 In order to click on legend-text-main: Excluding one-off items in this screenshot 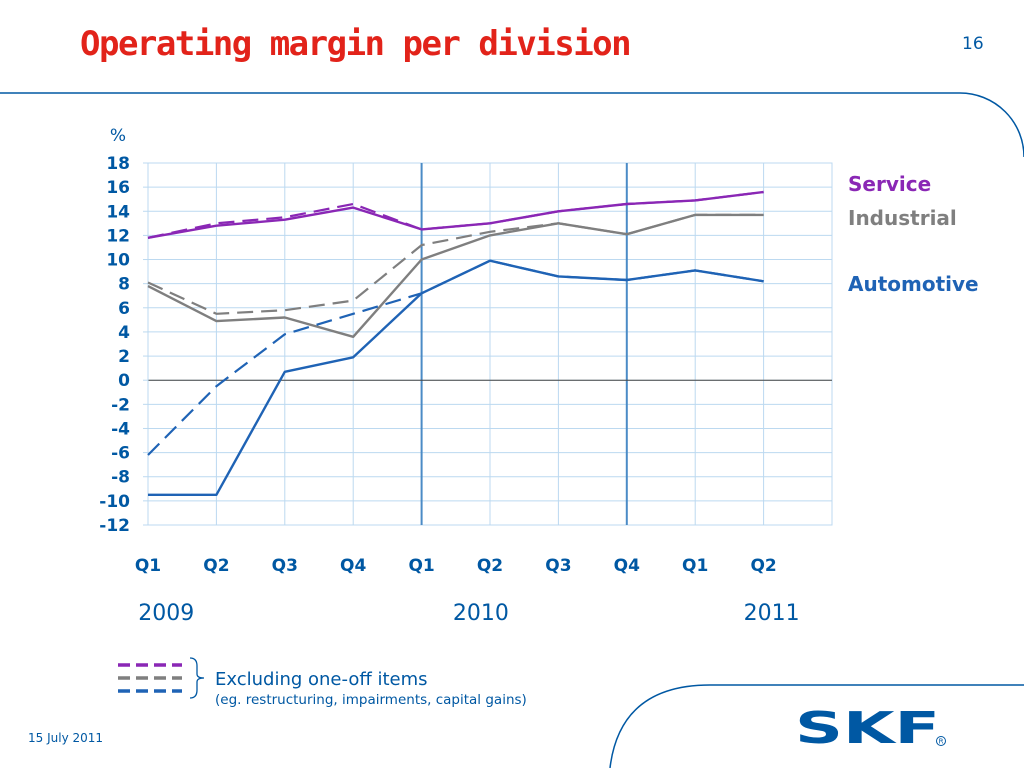, I will do `click(321, 679)`.